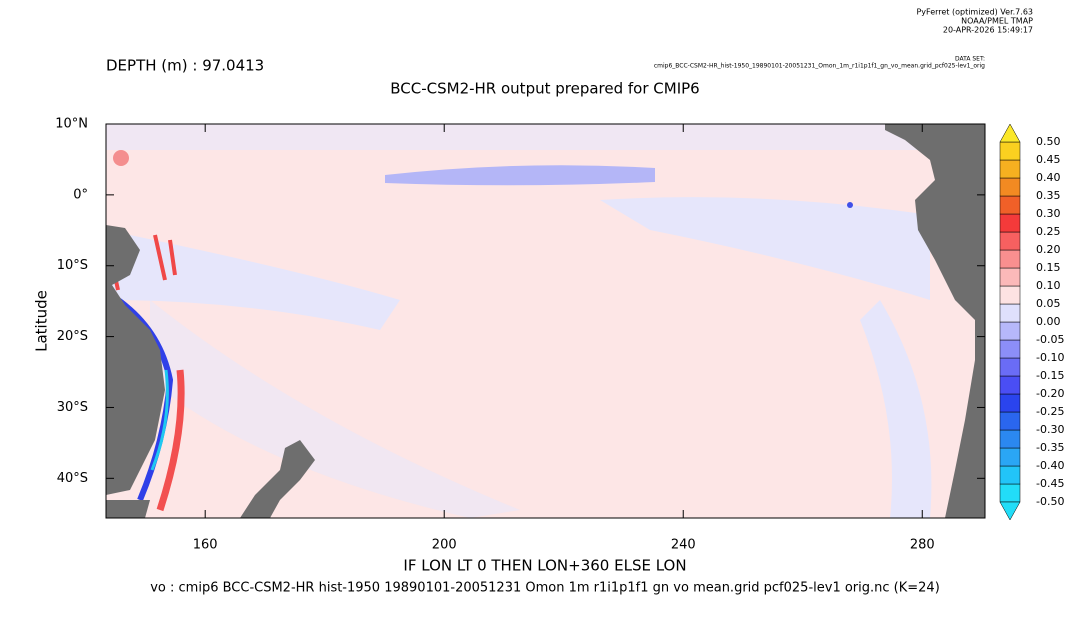 The width and height of the screenshot is (1074, 644). I want to click on colorbar-label: 0.35, so click(1048, 195).